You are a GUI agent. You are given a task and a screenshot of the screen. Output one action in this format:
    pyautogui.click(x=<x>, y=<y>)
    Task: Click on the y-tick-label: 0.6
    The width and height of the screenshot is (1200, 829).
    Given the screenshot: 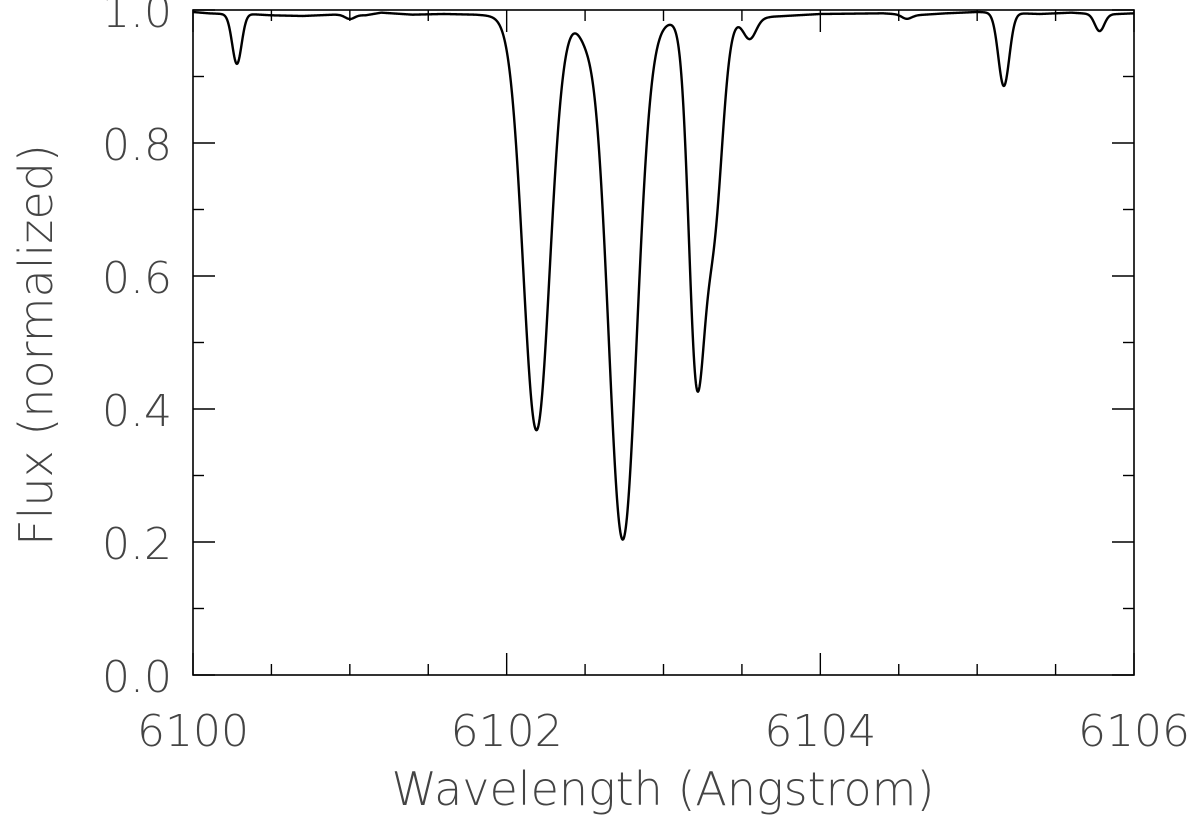 What is the action you would take?
    pyautogui.click(x=137, y=278)
    